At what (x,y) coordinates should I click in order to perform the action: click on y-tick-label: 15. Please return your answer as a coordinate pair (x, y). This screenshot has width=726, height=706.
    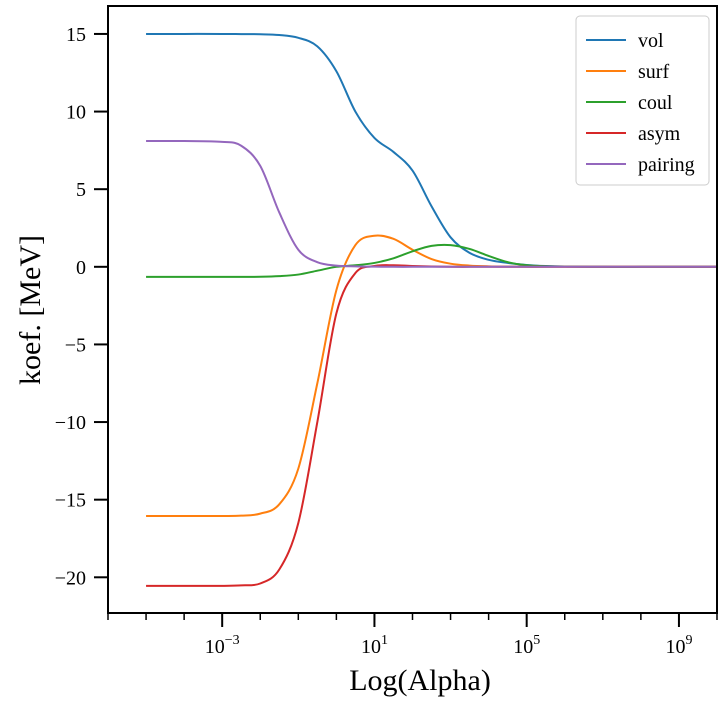
    Looking at the image, I should click on (76, 35).